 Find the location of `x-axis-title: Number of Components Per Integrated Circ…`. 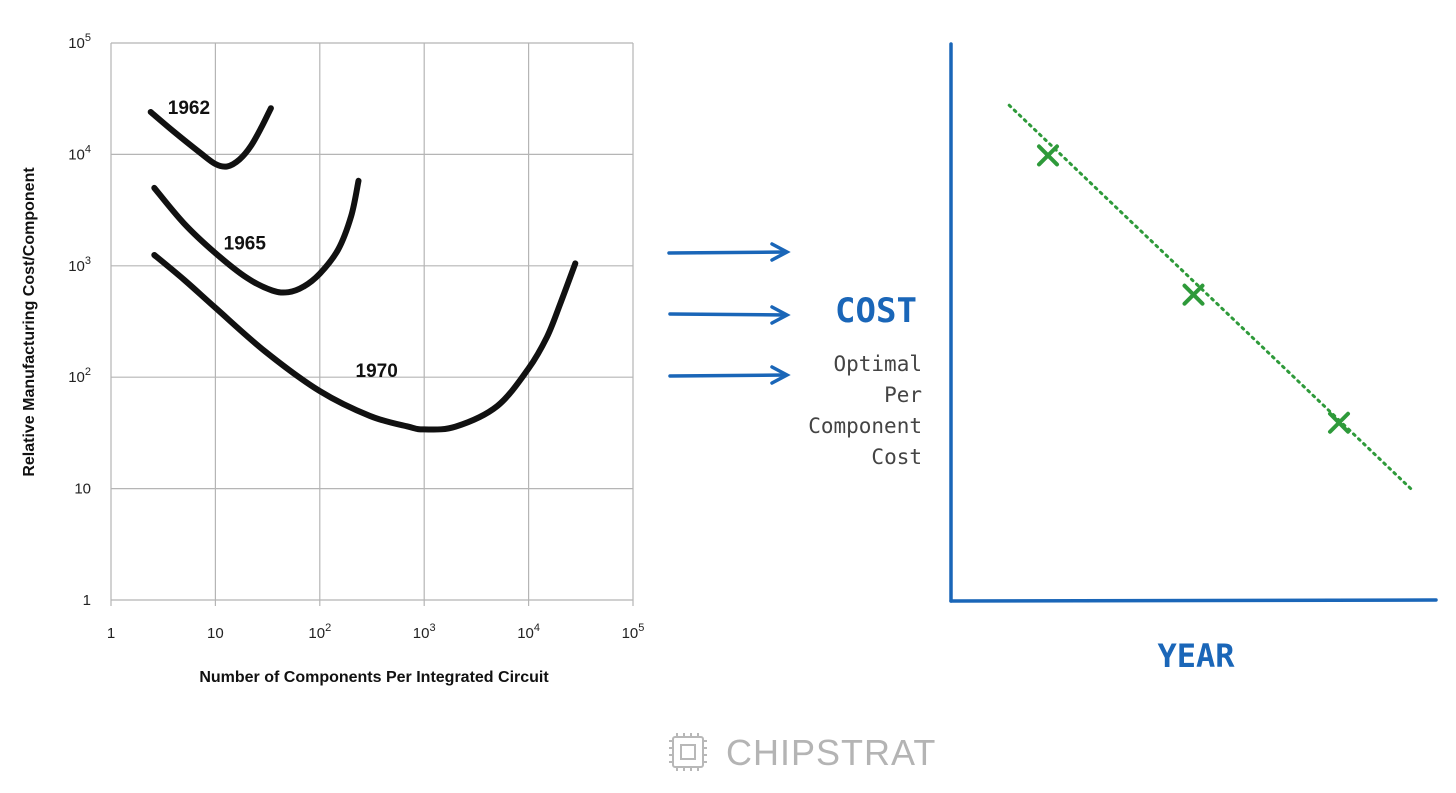

x-axis-title: Number of Components Per Integrated Circ… is located at coordinates (374, 677).